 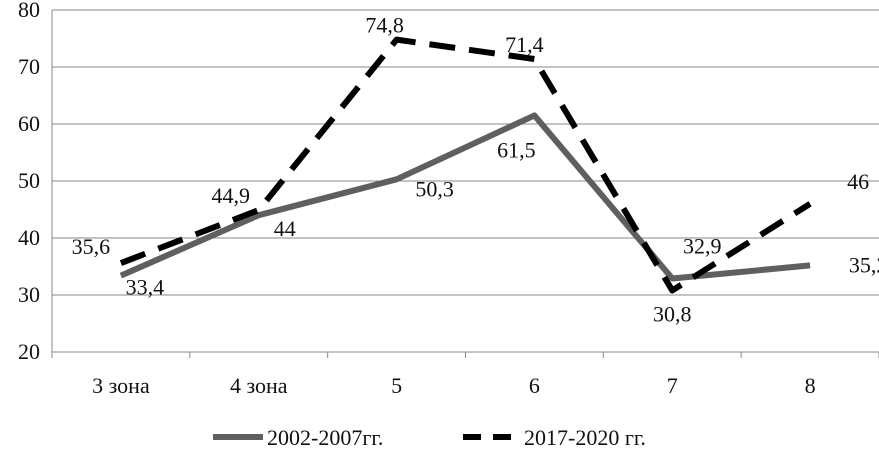 I want to click on x-tick-label: 5, so click(x=396, y=385).